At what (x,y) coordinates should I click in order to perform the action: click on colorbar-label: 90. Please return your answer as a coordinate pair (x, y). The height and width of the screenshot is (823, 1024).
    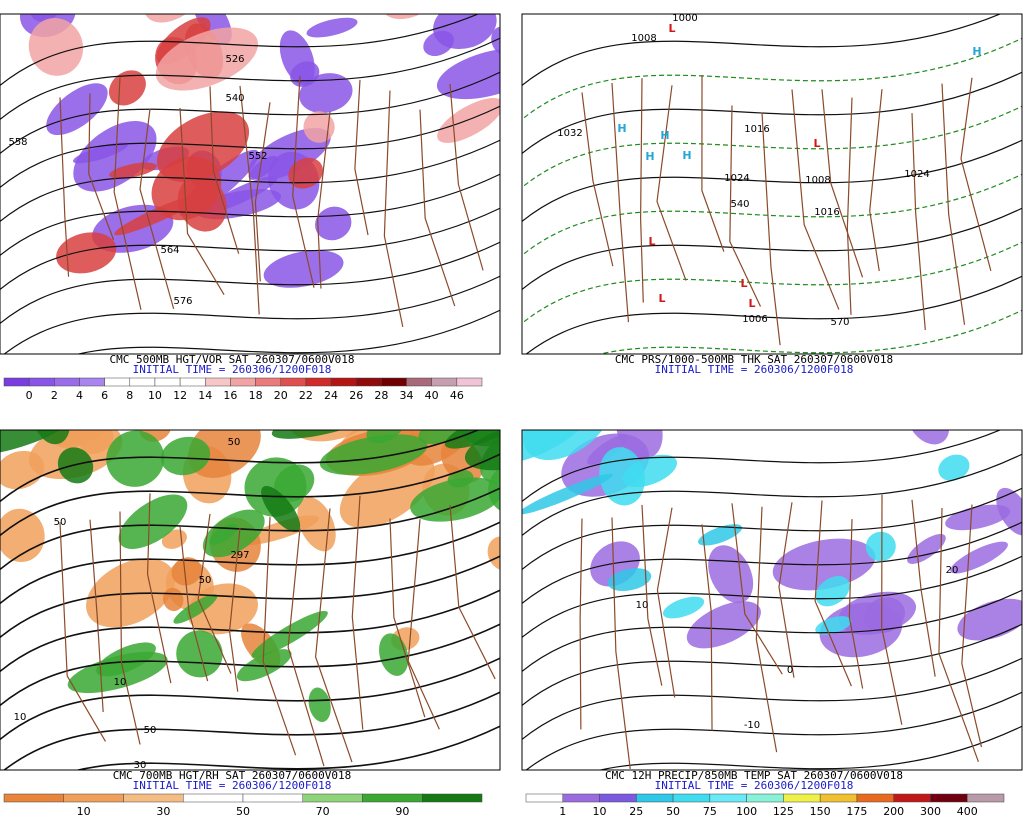
    Looking at the image, I should click on (402, 811).